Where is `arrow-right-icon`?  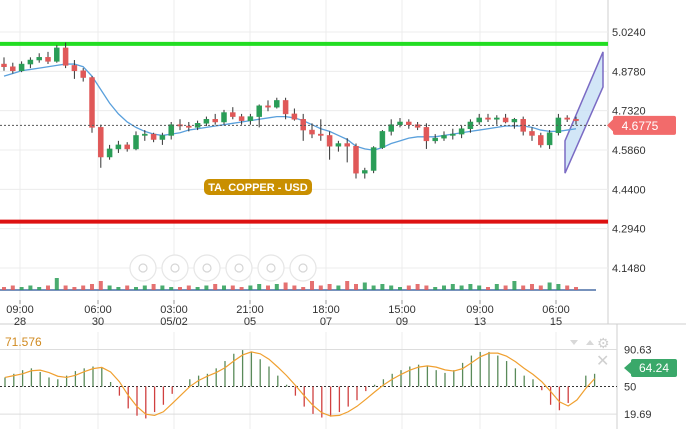 arrow-right-icon is located at coordinates (303, 268).